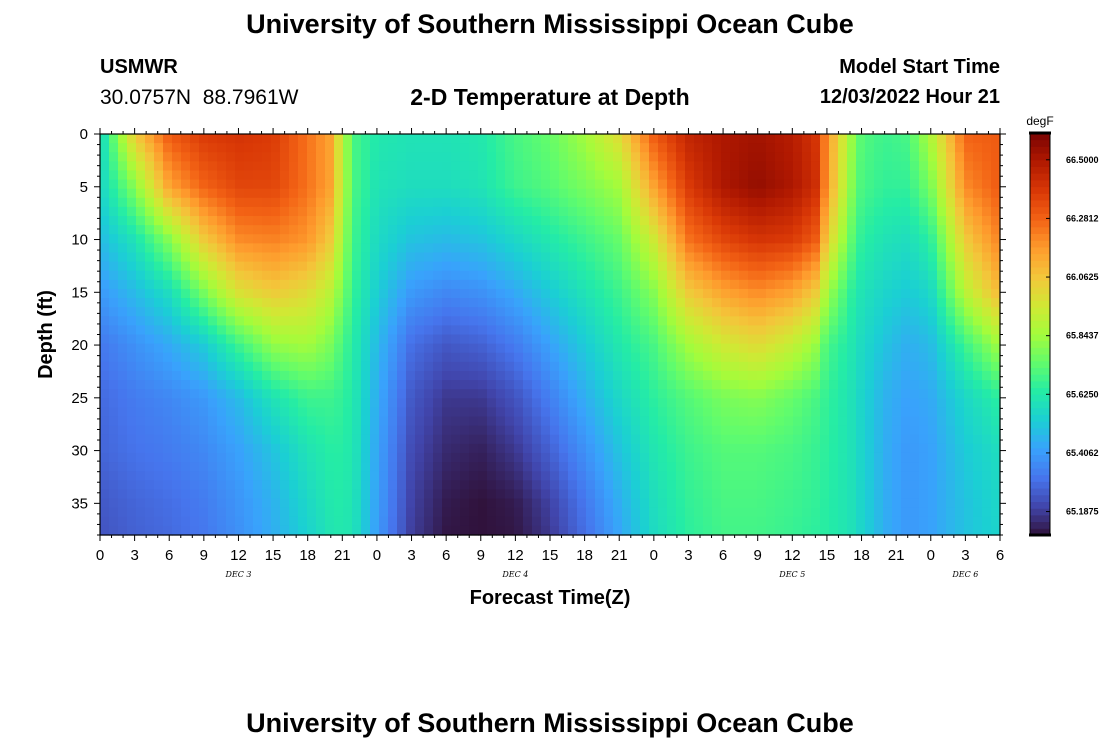 This screenshot has width=1100, height=750. Describe the element at coordinates (1040, 137) in the screenshot. I see `colorbar-swatch` at that location.